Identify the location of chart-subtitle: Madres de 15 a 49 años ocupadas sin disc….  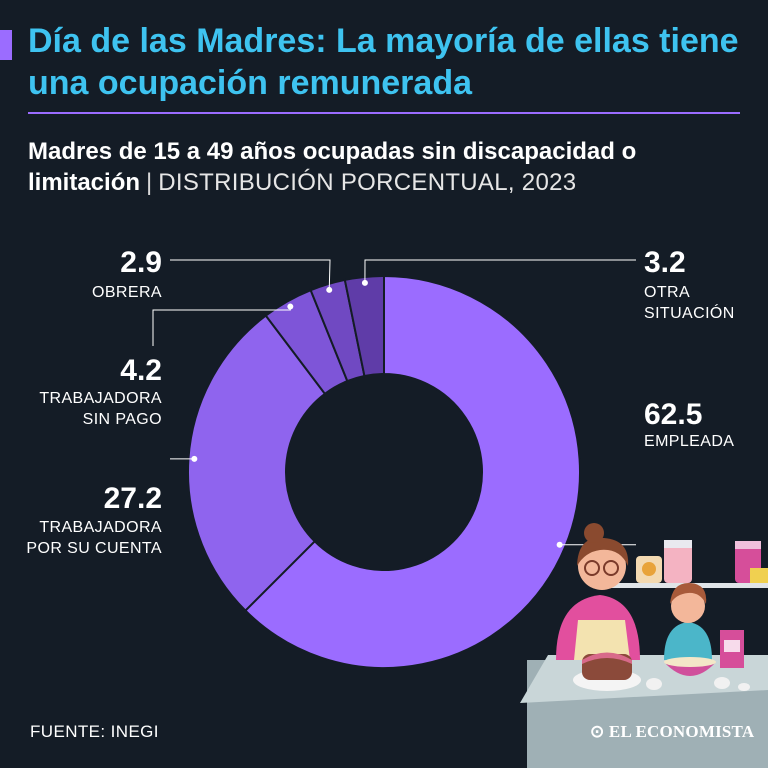
(393, 167).